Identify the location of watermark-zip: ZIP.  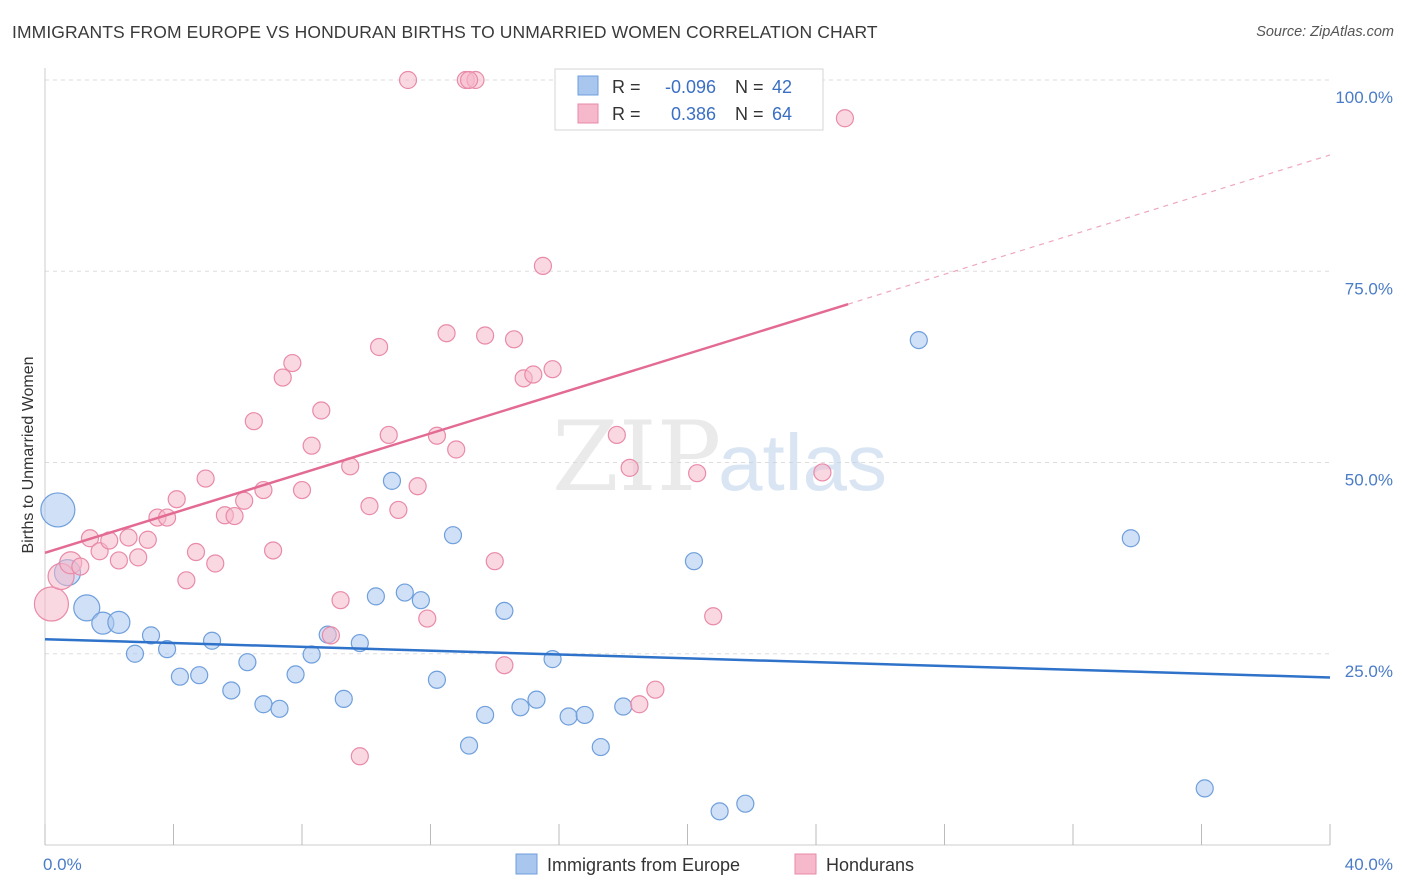
(636, 457).